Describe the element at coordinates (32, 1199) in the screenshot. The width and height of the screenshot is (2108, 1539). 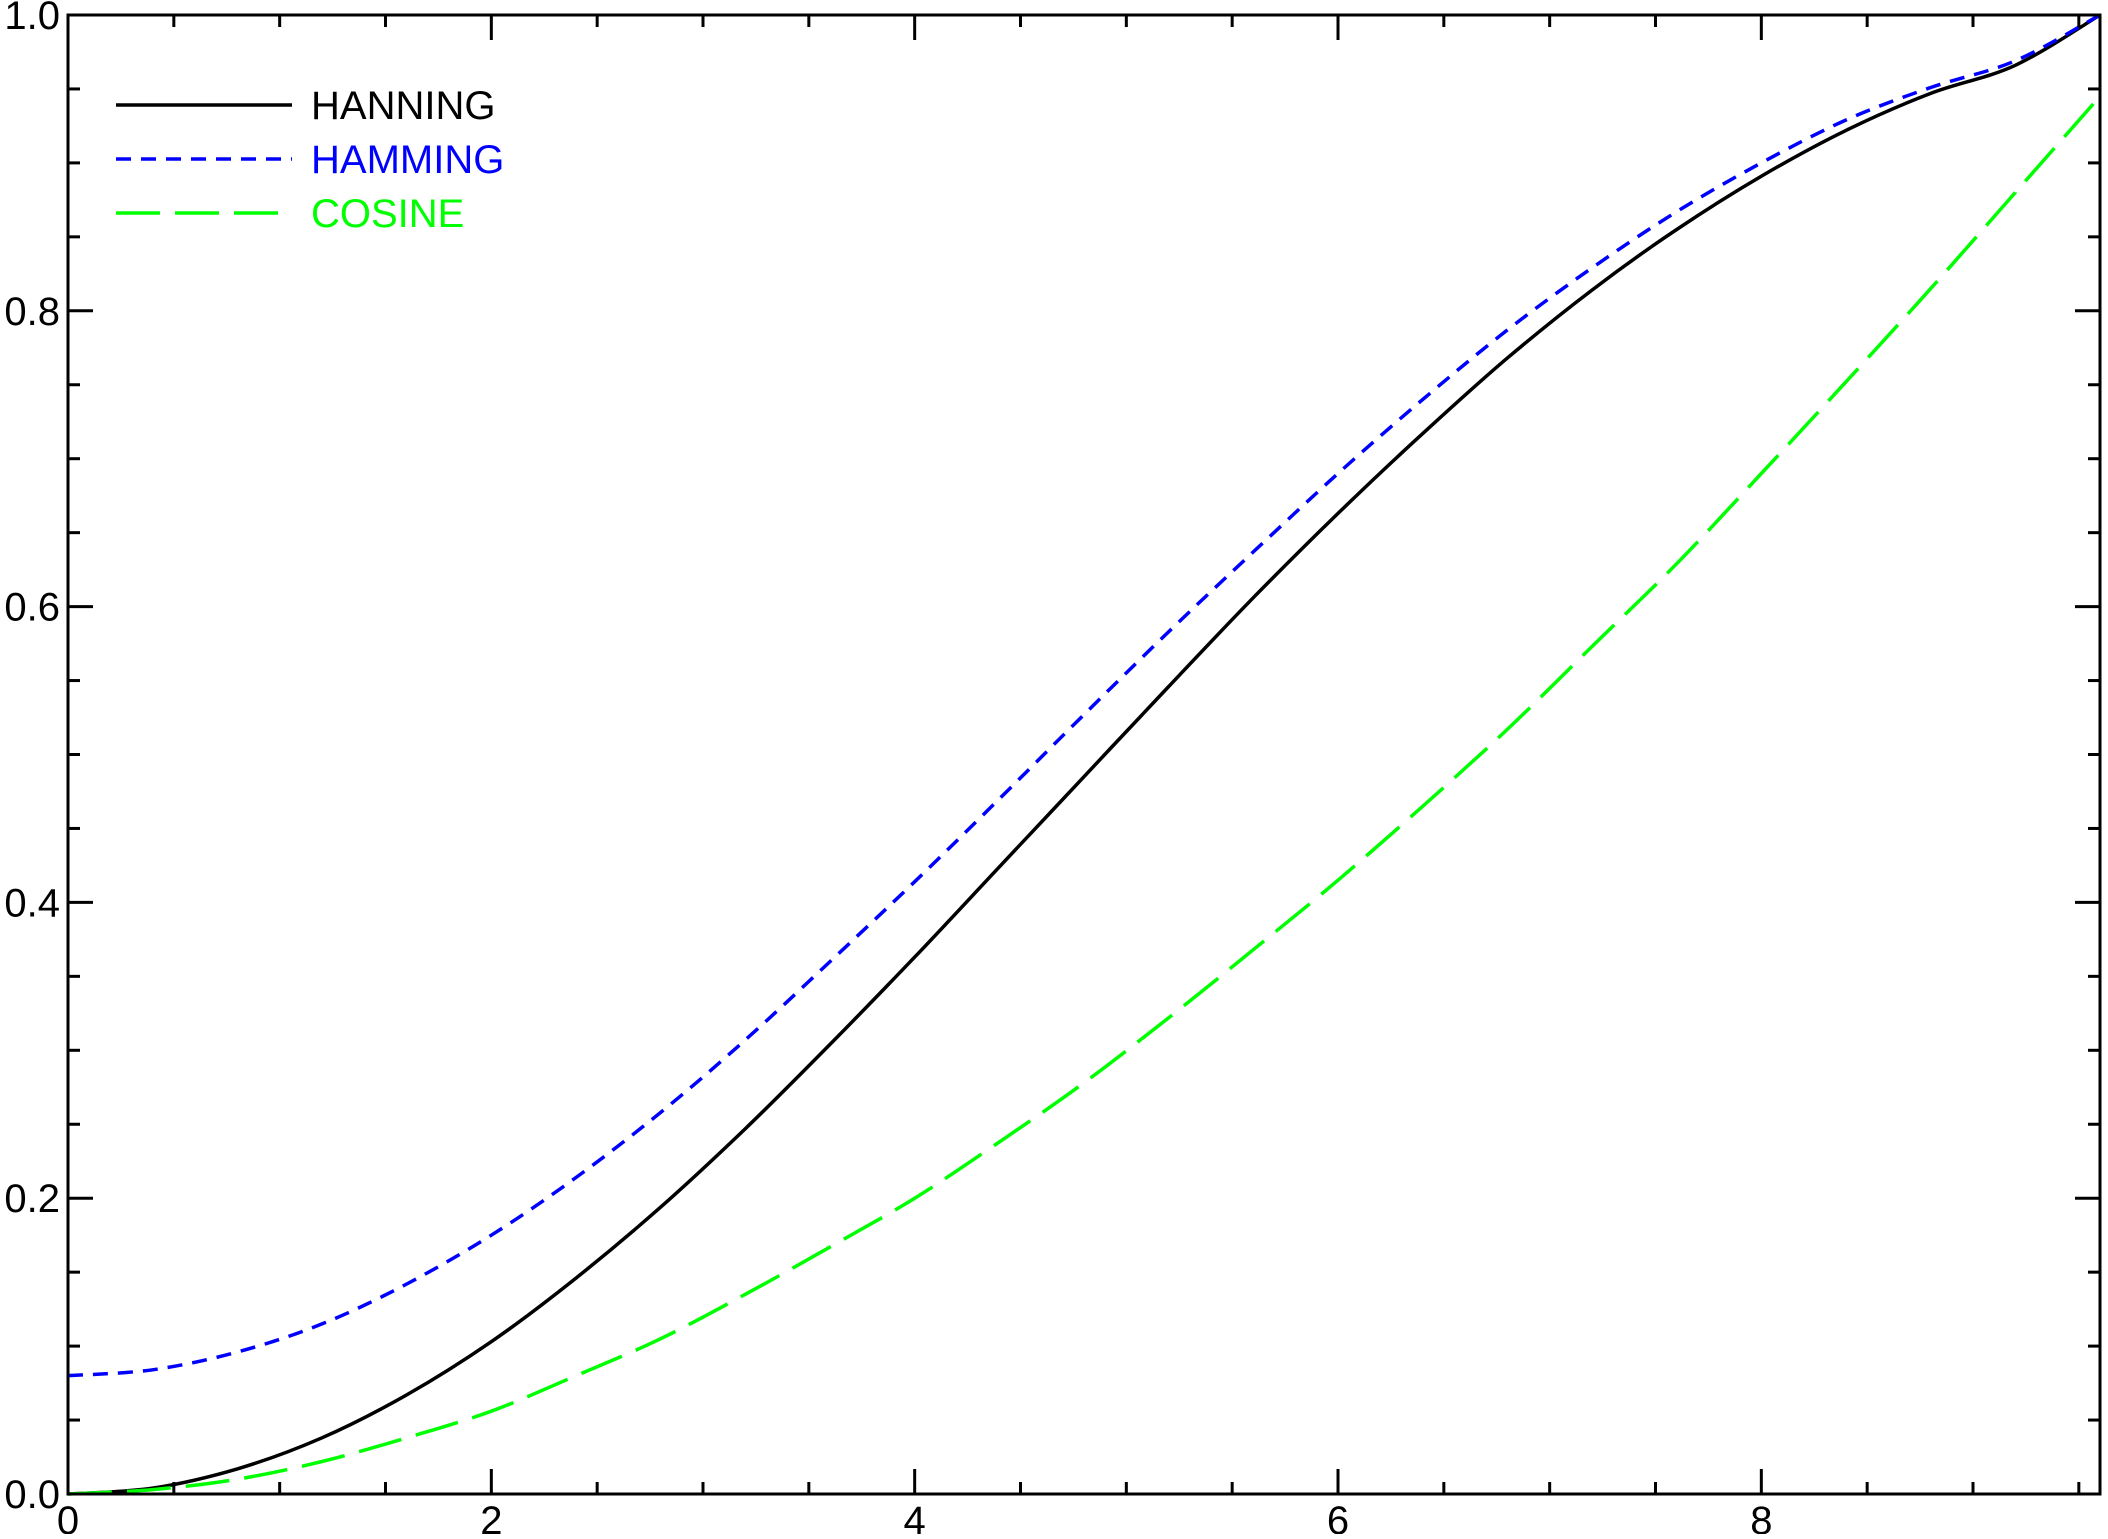
I see `y-tick-label: 0.2` at that location.